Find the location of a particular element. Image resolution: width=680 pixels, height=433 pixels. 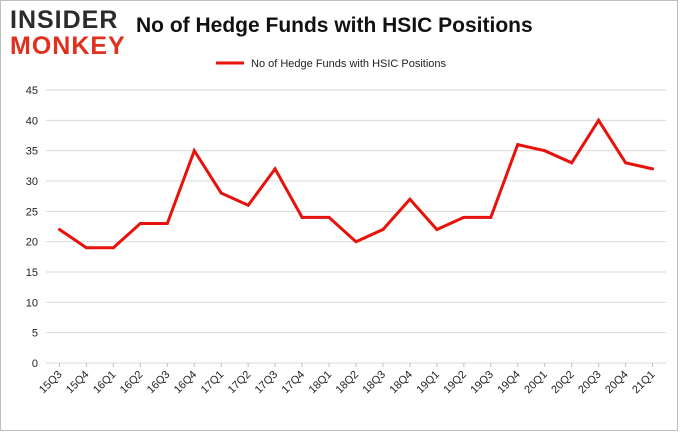

x-tick-label: 17Q1 is located at coordinates (213, 383).